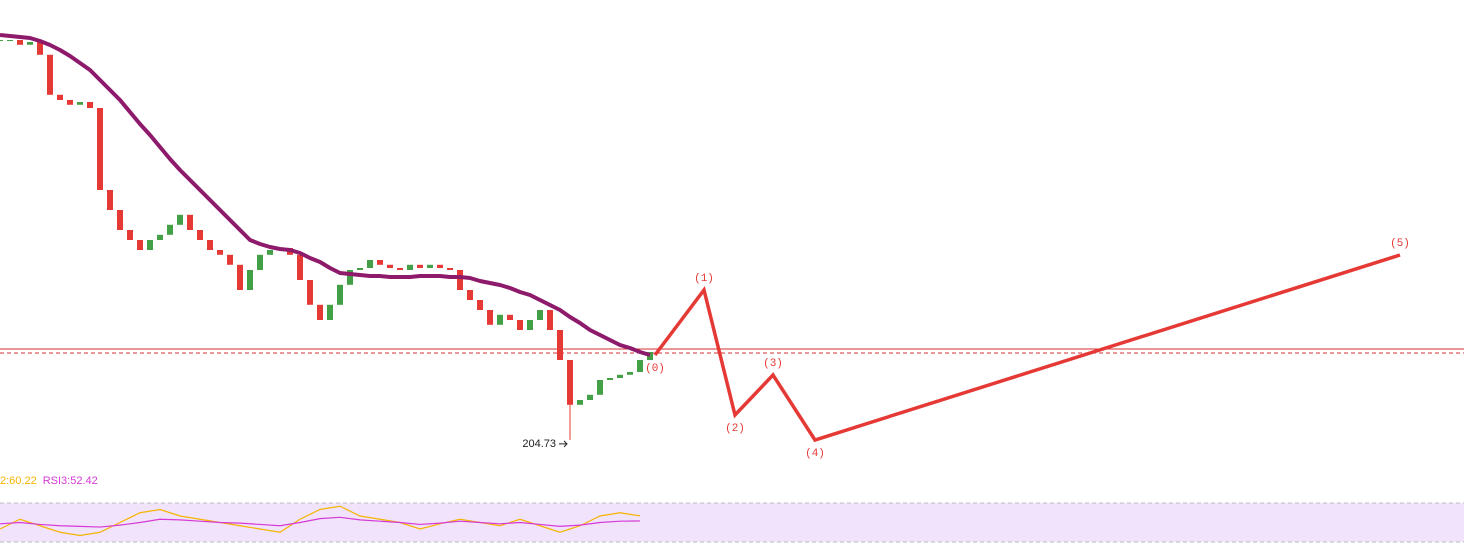 The width and height of the screenshot is (1464, 558). Describe the element at coordinates (773, 364) in the screenshot. I see `wave-label: (3)` at that location.